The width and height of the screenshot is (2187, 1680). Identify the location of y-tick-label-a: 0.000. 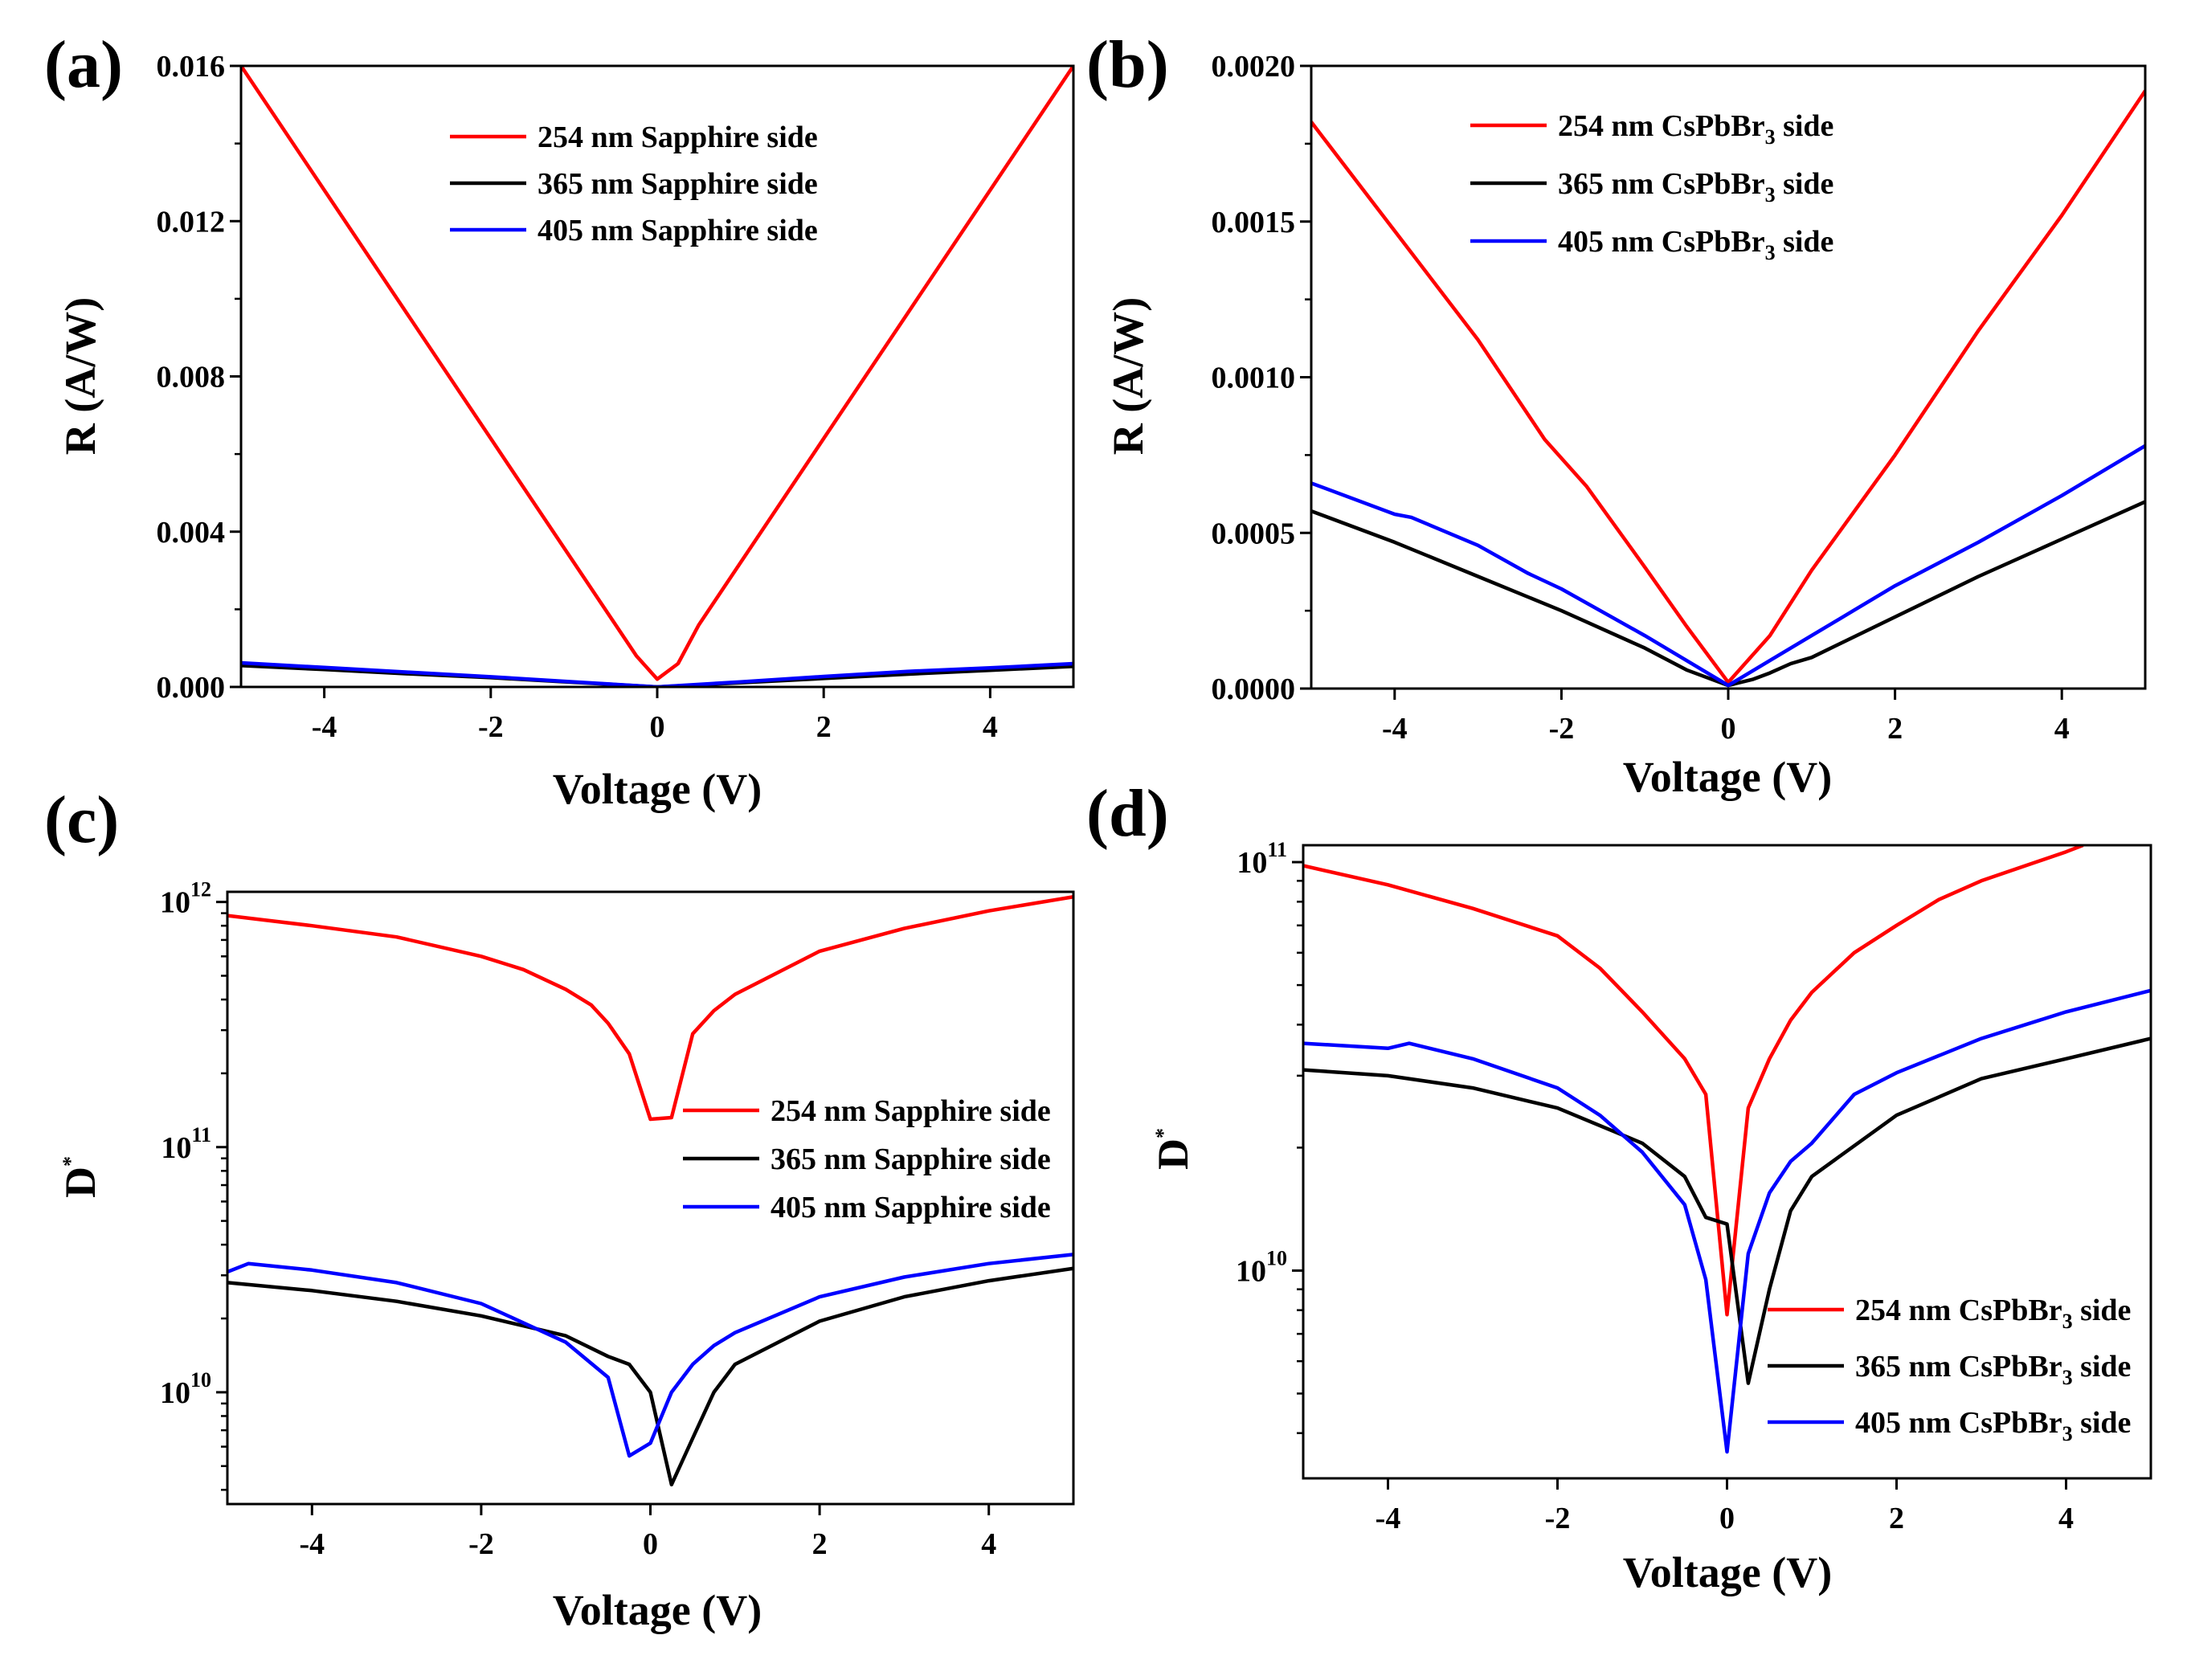
(191, 688).